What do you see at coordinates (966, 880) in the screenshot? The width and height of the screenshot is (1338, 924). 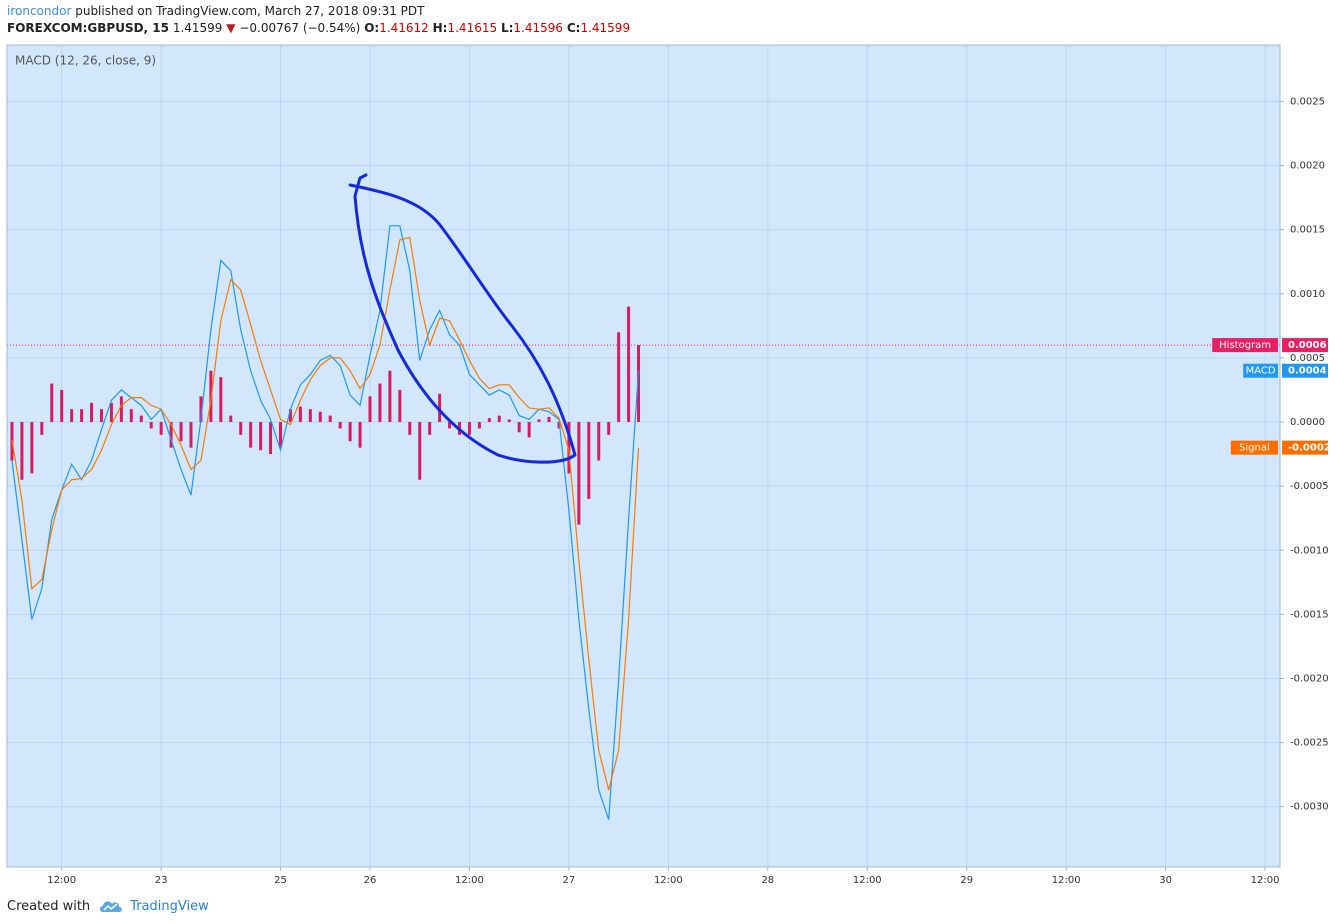 I see `x-tick-label: 29` at bounding box center [966, 880].